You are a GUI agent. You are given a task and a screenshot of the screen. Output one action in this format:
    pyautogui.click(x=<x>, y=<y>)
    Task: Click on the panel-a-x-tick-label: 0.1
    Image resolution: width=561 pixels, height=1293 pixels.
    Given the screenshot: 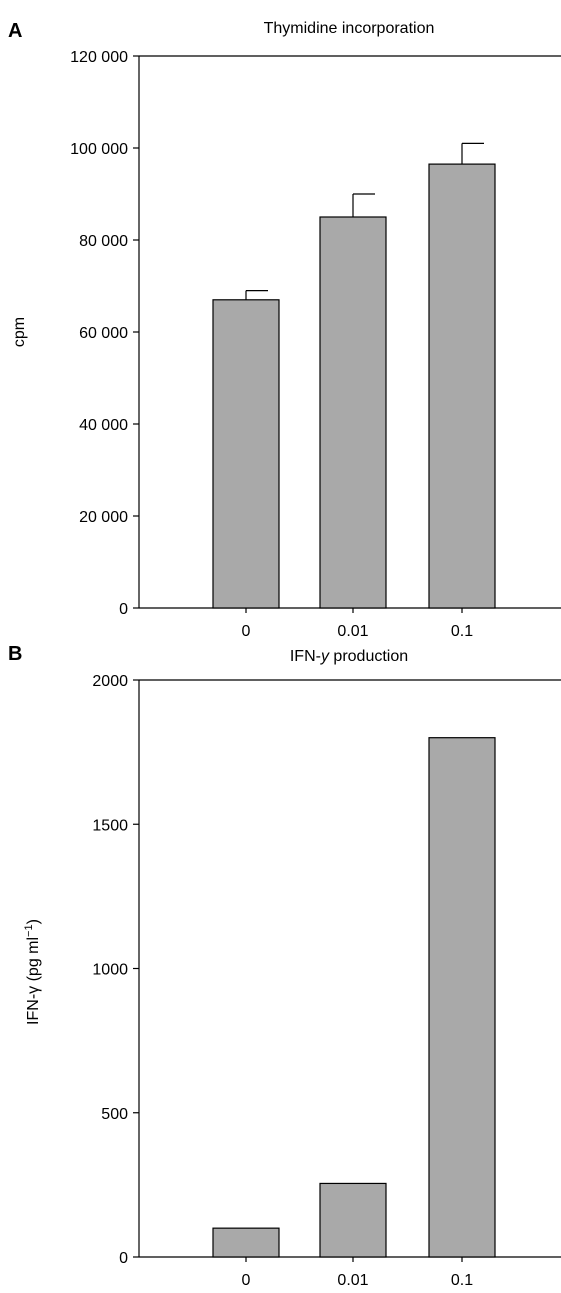 What is the action you would take?
    pyautogui.click(x=462, y=631)
    